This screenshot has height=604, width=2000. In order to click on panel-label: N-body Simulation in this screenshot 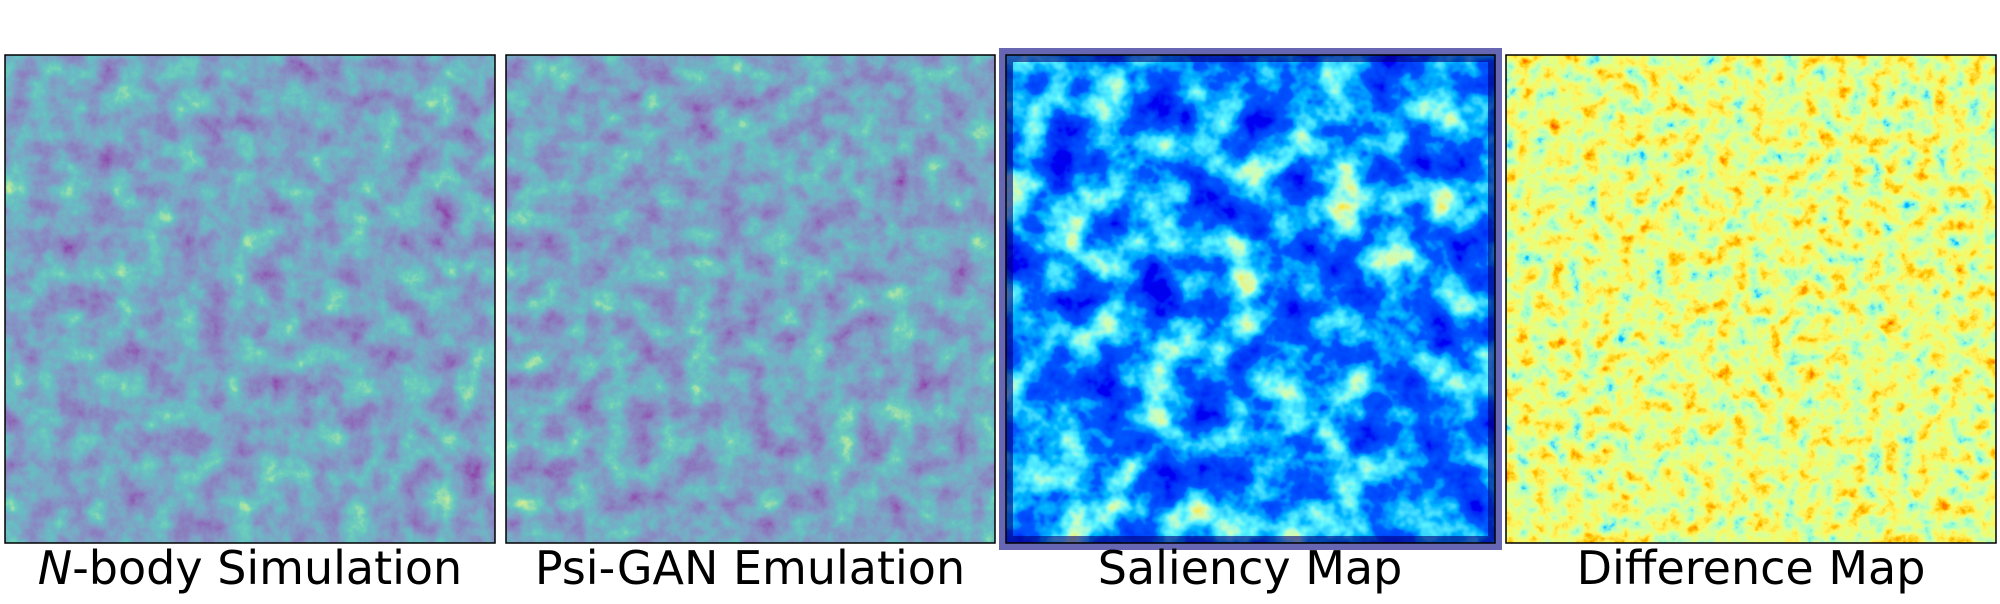, I will do `click(250, 568)`.